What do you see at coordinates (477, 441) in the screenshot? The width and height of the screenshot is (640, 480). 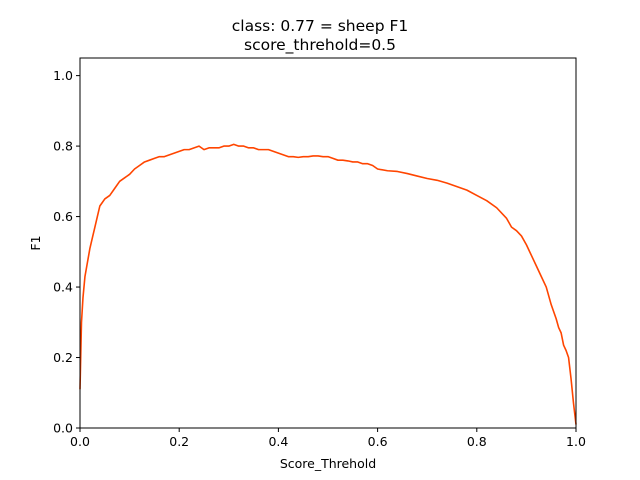 I see `x-tick-label: 0.8` at bounding box center [477, 441].